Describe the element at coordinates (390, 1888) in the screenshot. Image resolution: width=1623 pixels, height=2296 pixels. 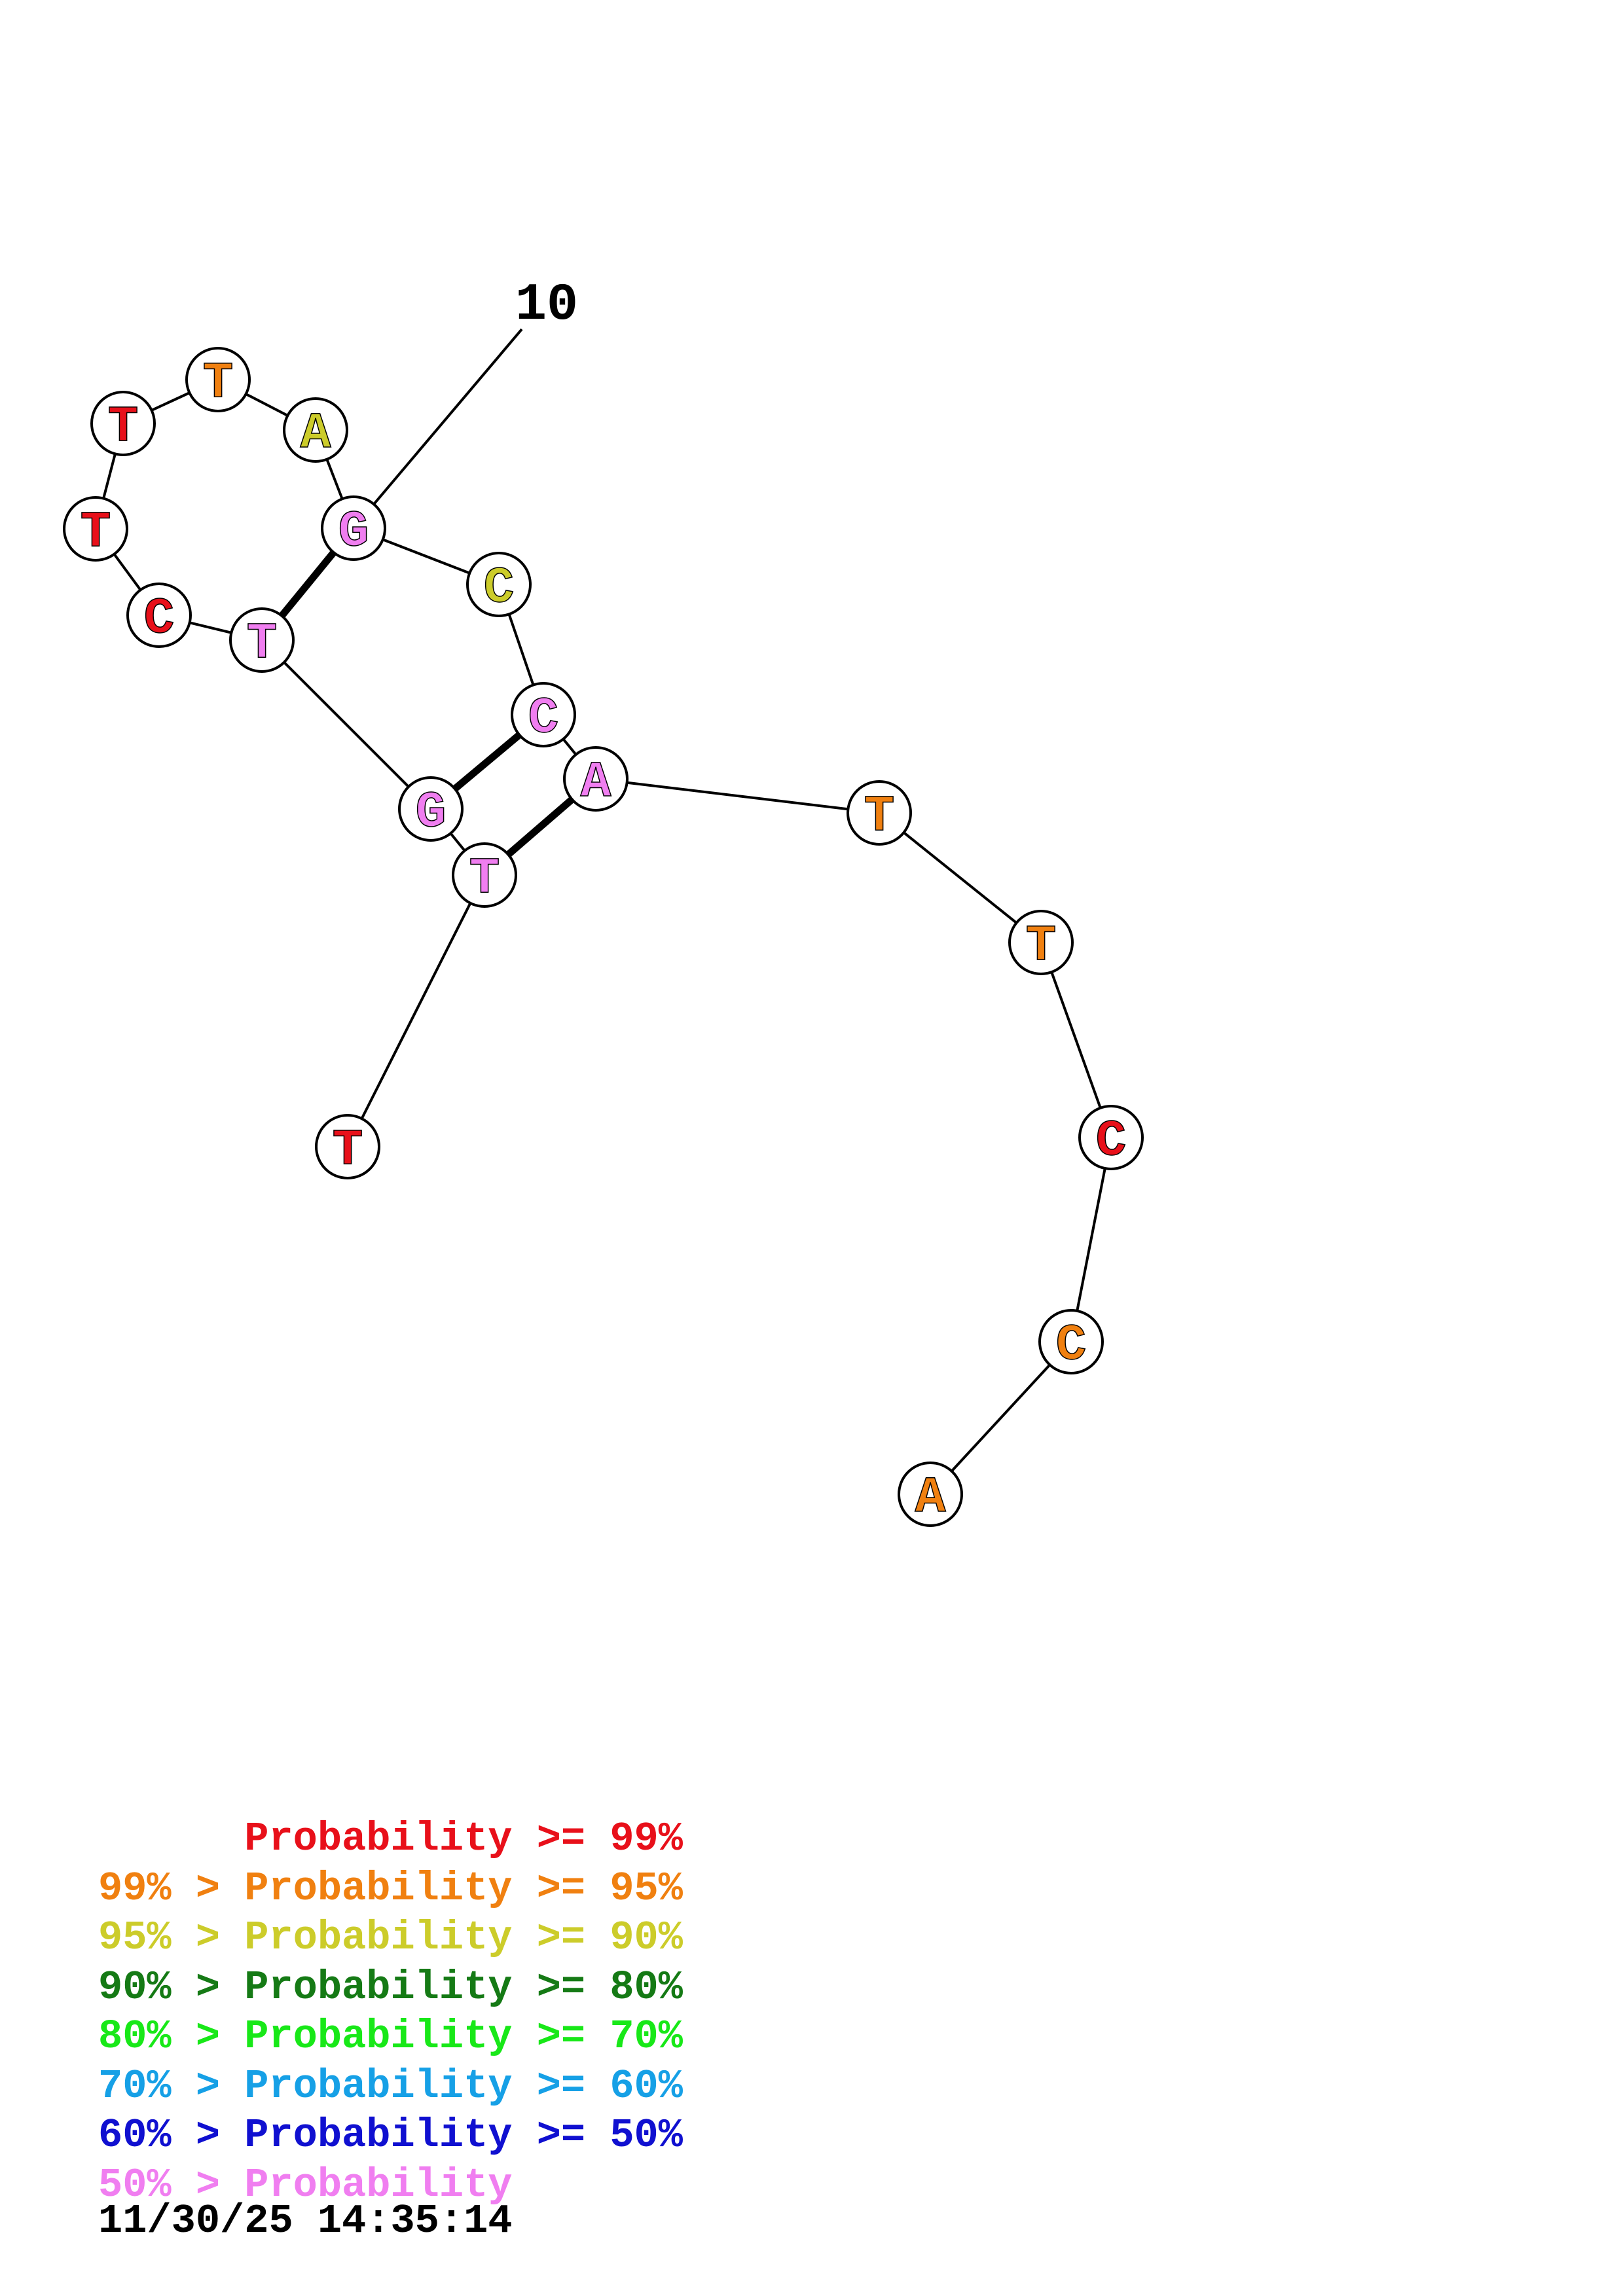
I see `legend-row: 99% > Probability >= 95%` at that location.